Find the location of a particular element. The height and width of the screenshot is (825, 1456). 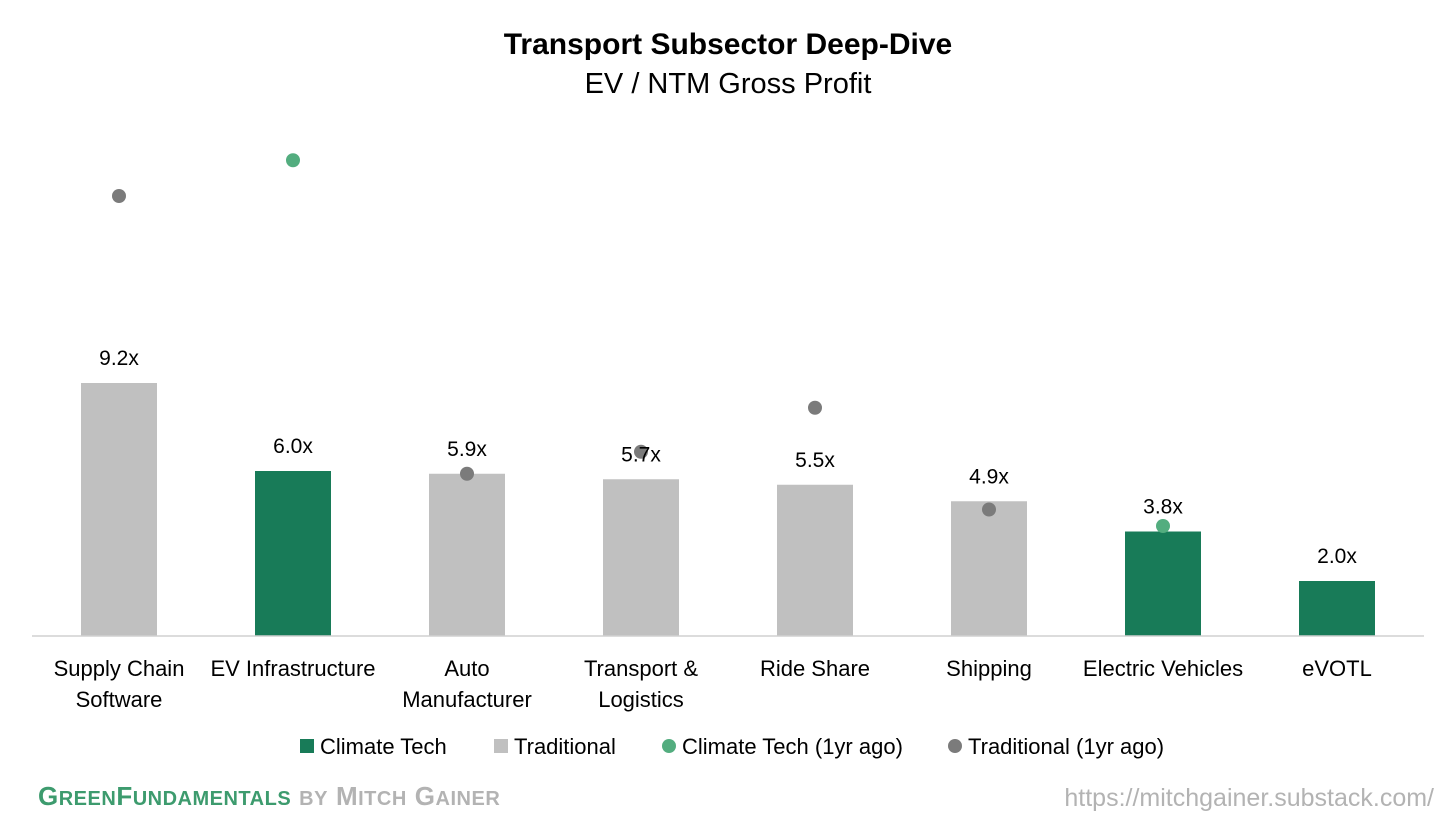

data-label: 5.5x is located at coordinates (815, 460).